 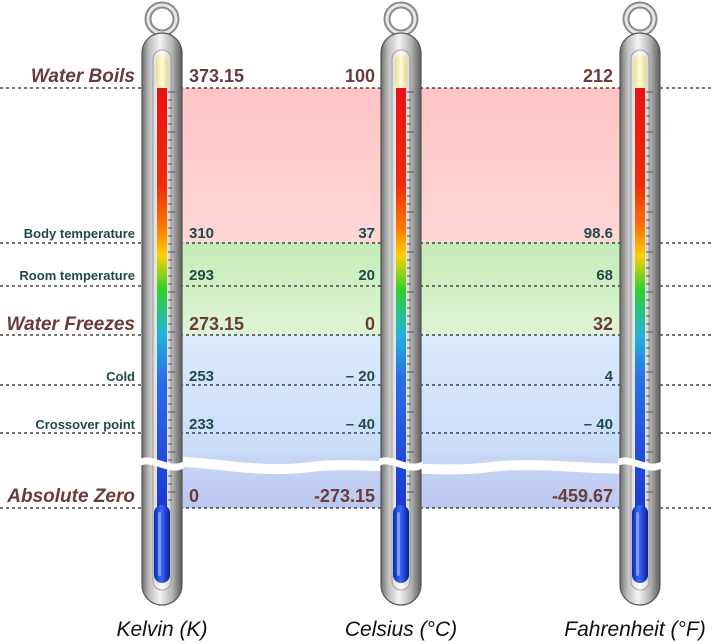 What do you see at coordinates (201, 424) in the screenshot?
I see `kelvin-value-crossover: 233` at bounding box center [201, 424].